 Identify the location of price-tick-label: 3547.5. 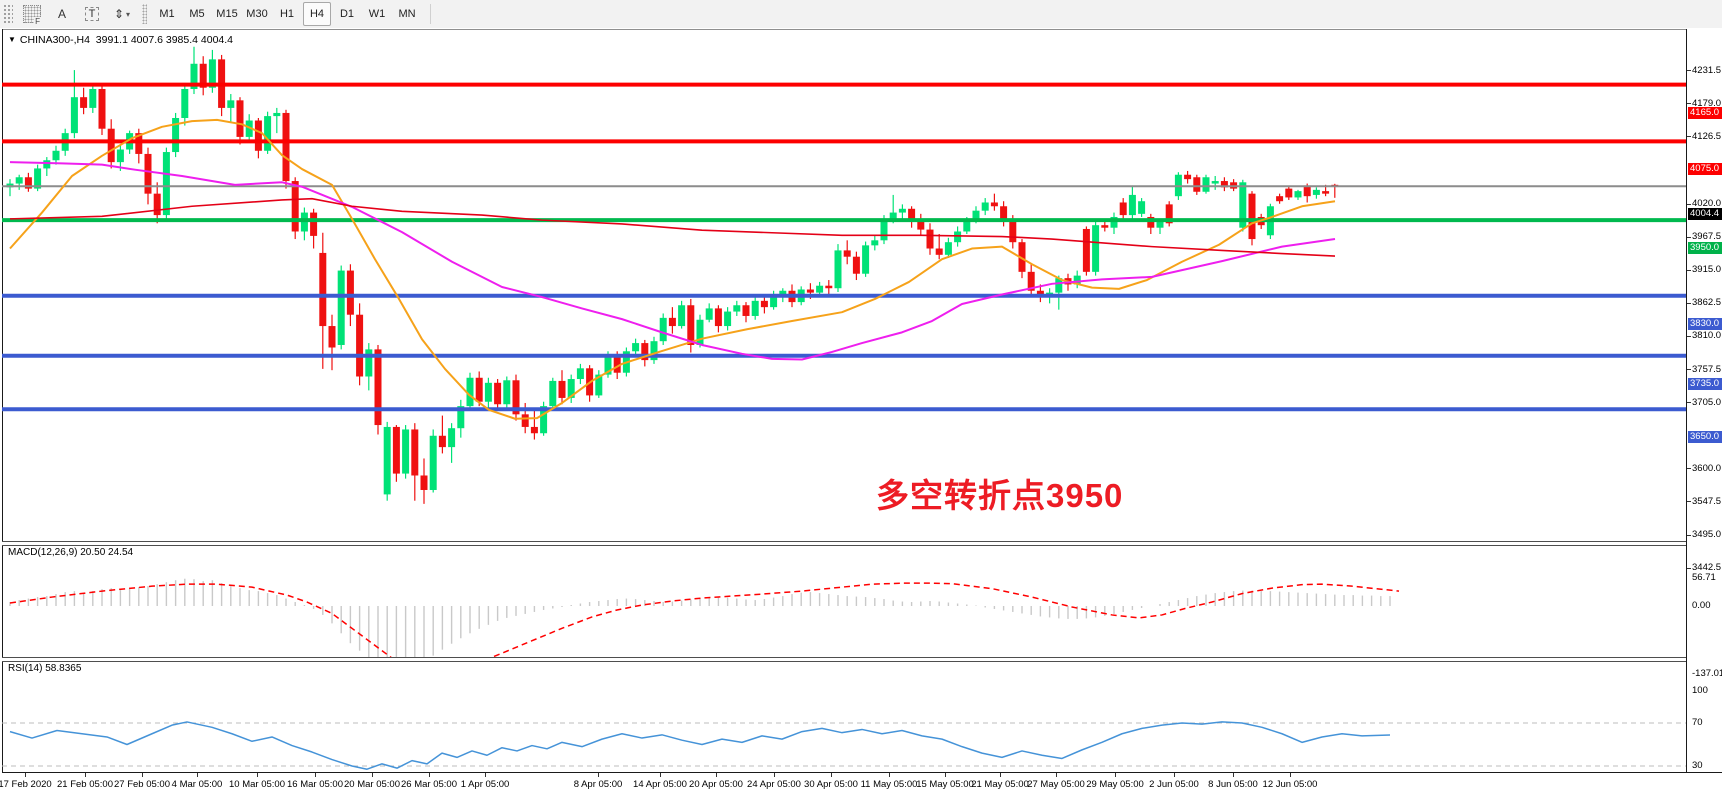
(1707, 501).